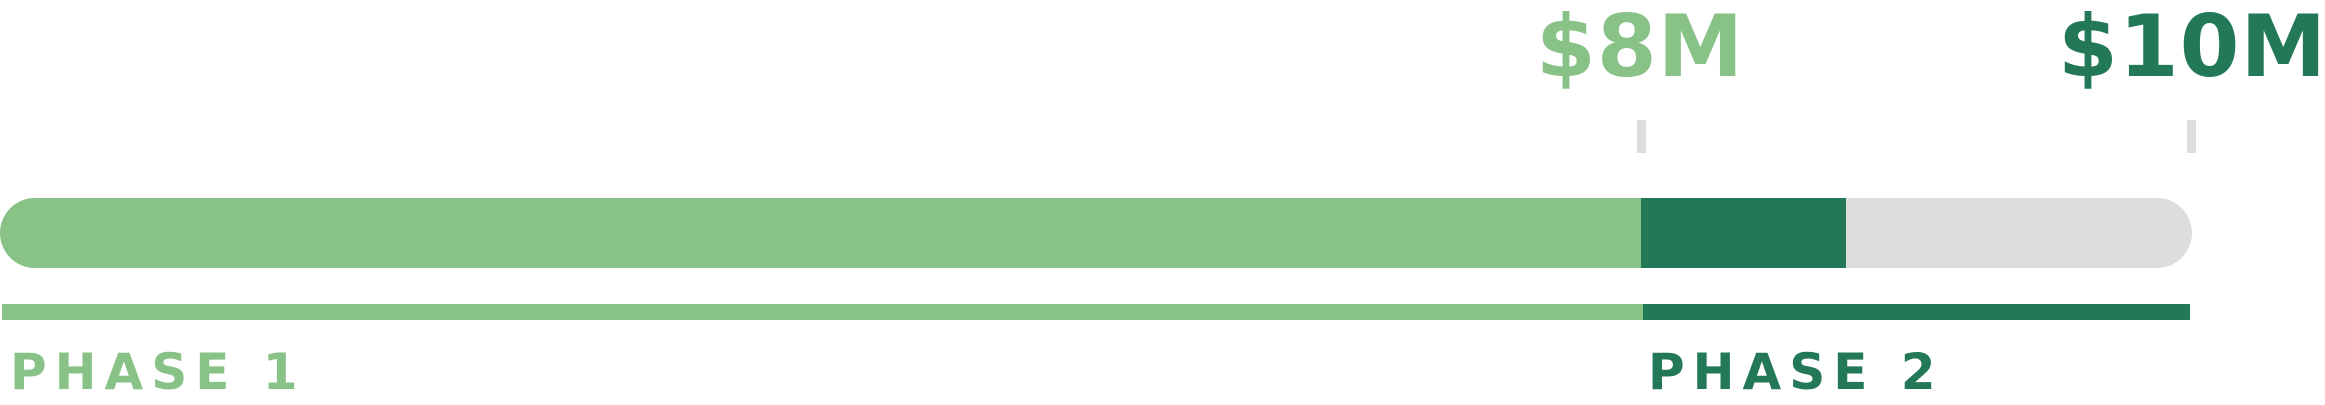 This screenshot has width=2325, height=405. Describe the element at coordinates (1796, 372) in the screenshot. I see `phase-2-label: PHASE 2` at that location.